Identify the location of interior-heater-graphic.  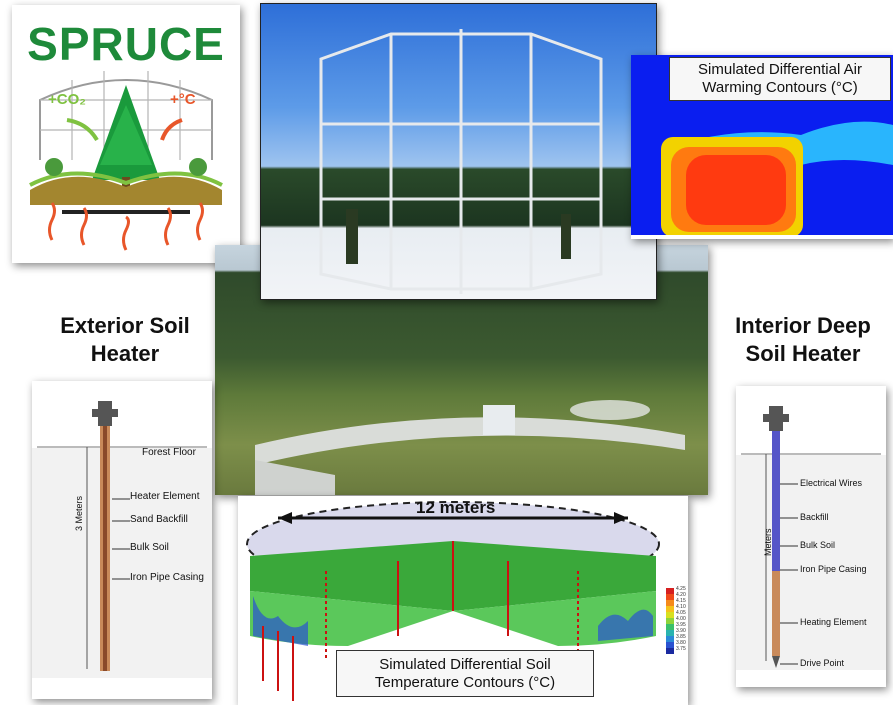
(811, 538).